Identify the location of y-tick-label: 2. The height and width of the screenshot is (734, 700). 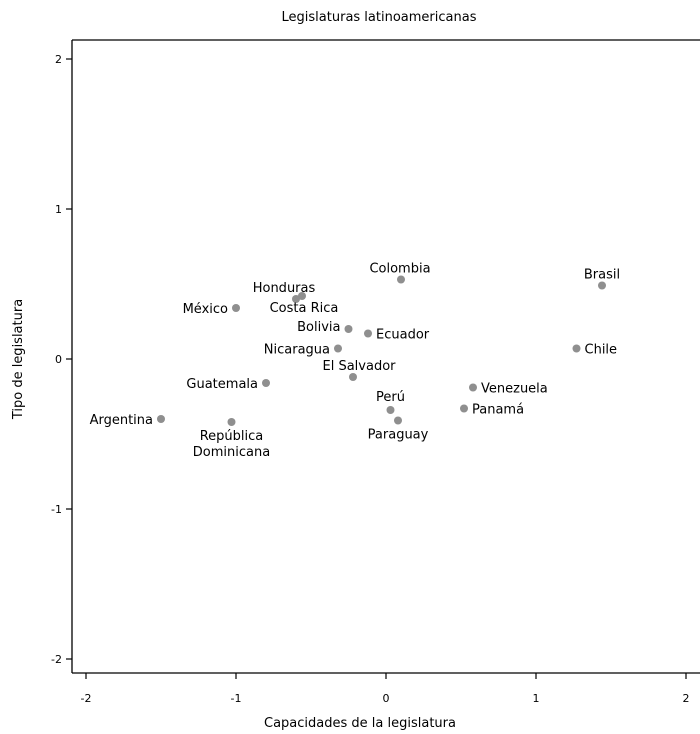
(58, 59).